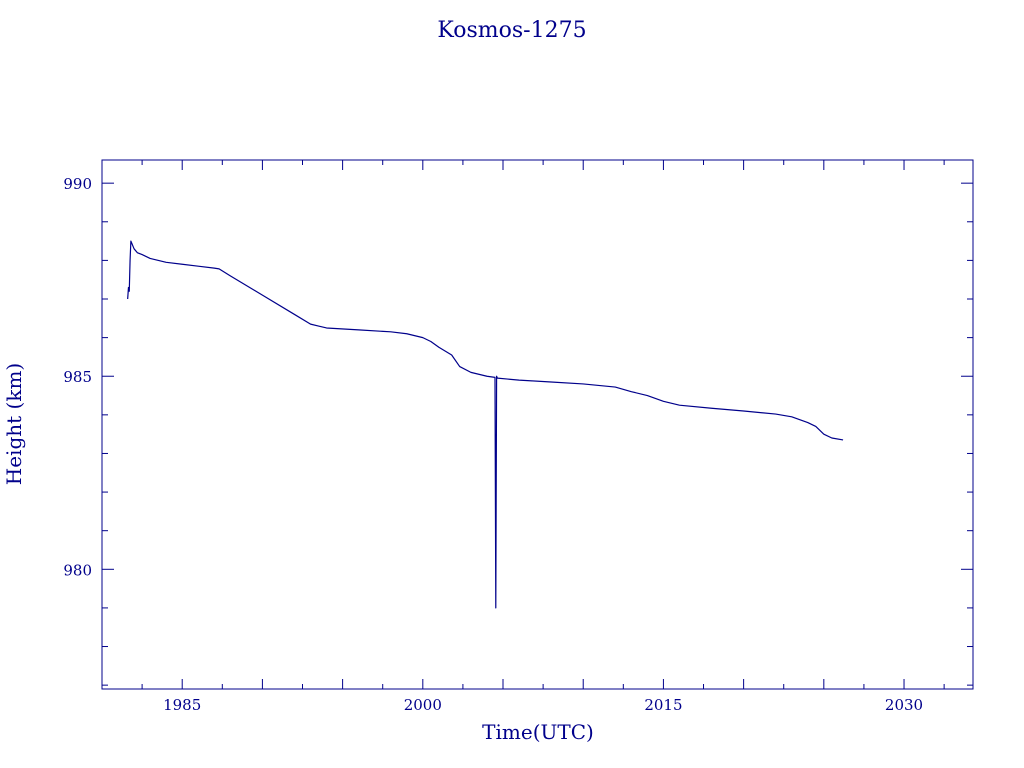 This screenshot has height=768, width=1024. I want to click on y-tick-label: 980, so click(77, 570).